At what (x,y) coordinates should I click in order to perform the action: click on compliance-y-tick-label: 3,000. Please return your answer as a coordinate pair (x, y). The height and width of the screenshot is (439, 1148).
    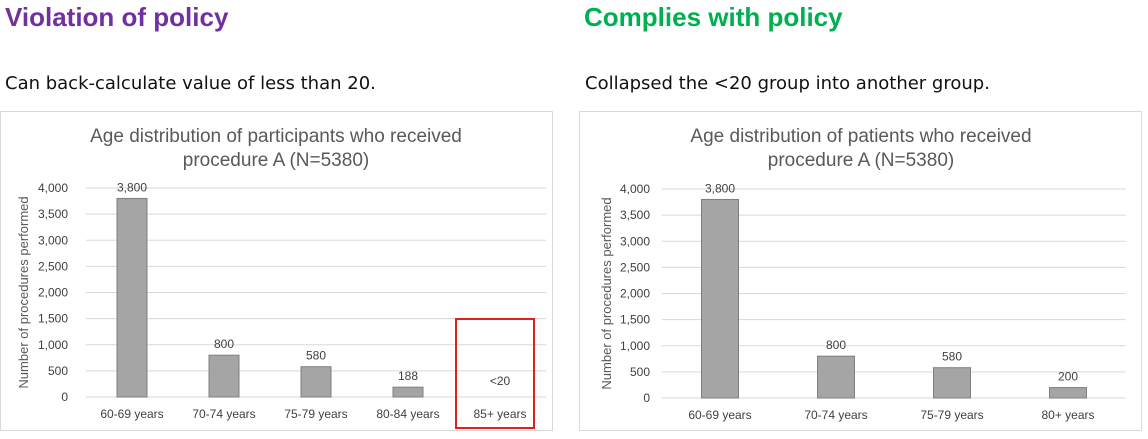
    Looking at the image, I should click on (635, 241).